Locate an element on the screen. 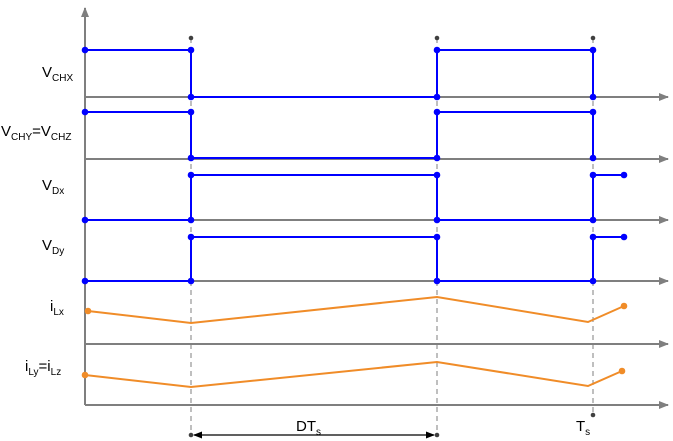  vchx-waveform is located at coordinates (339, 73).